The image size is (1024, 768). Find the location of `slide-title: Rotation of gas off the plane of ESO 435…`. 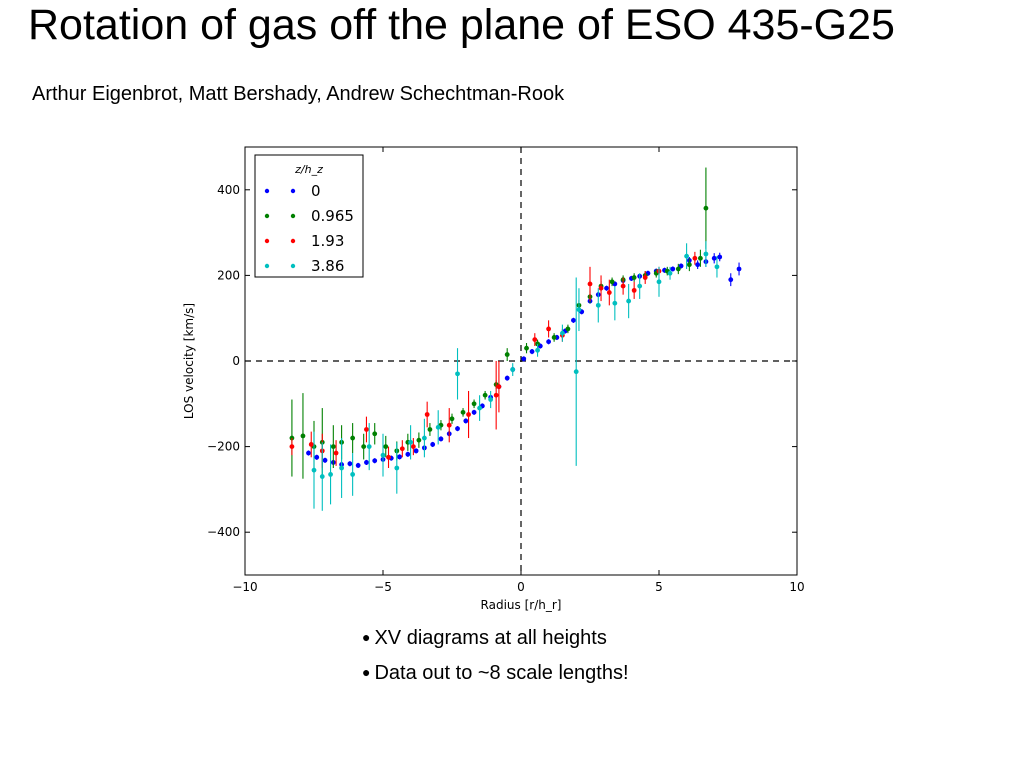

slide-title: Rotation of gas off the plane of ESO 435… is located at coordinates (461, 25).